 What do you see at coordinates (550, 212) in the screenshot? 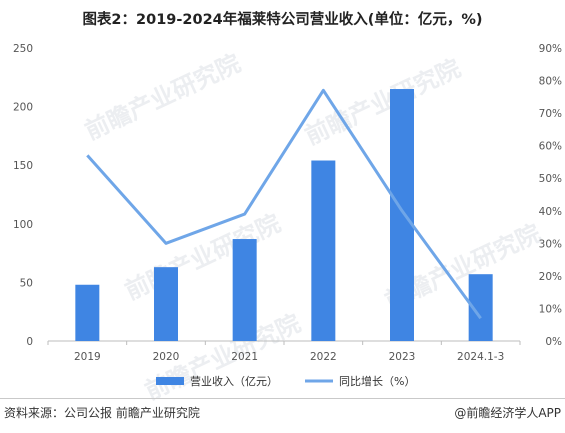
I see `y-right-tick-label: 40%` at bounding box center [550, 212].